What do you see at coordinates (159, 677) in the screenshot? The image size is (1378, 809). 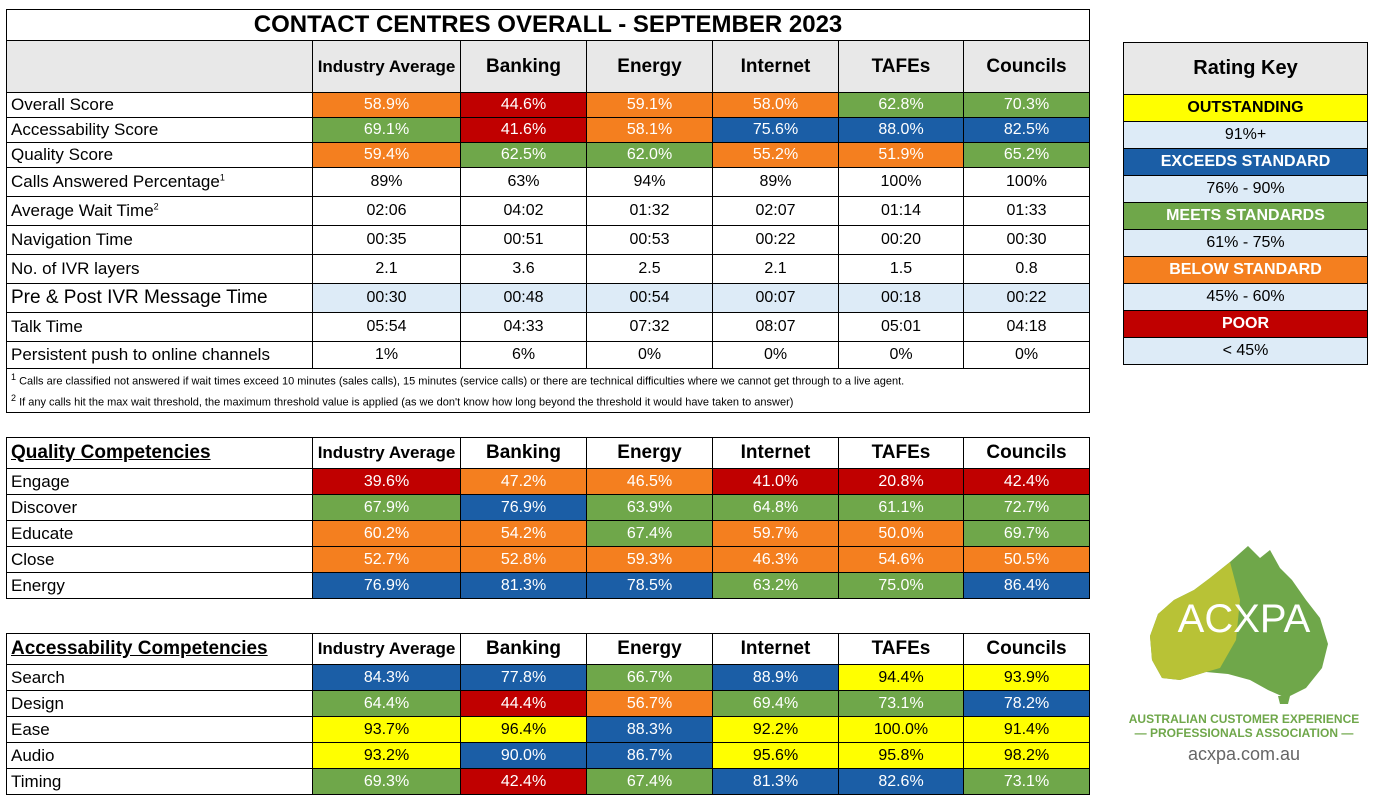 I see `row-label: Search` at bounding box center [159, 677].